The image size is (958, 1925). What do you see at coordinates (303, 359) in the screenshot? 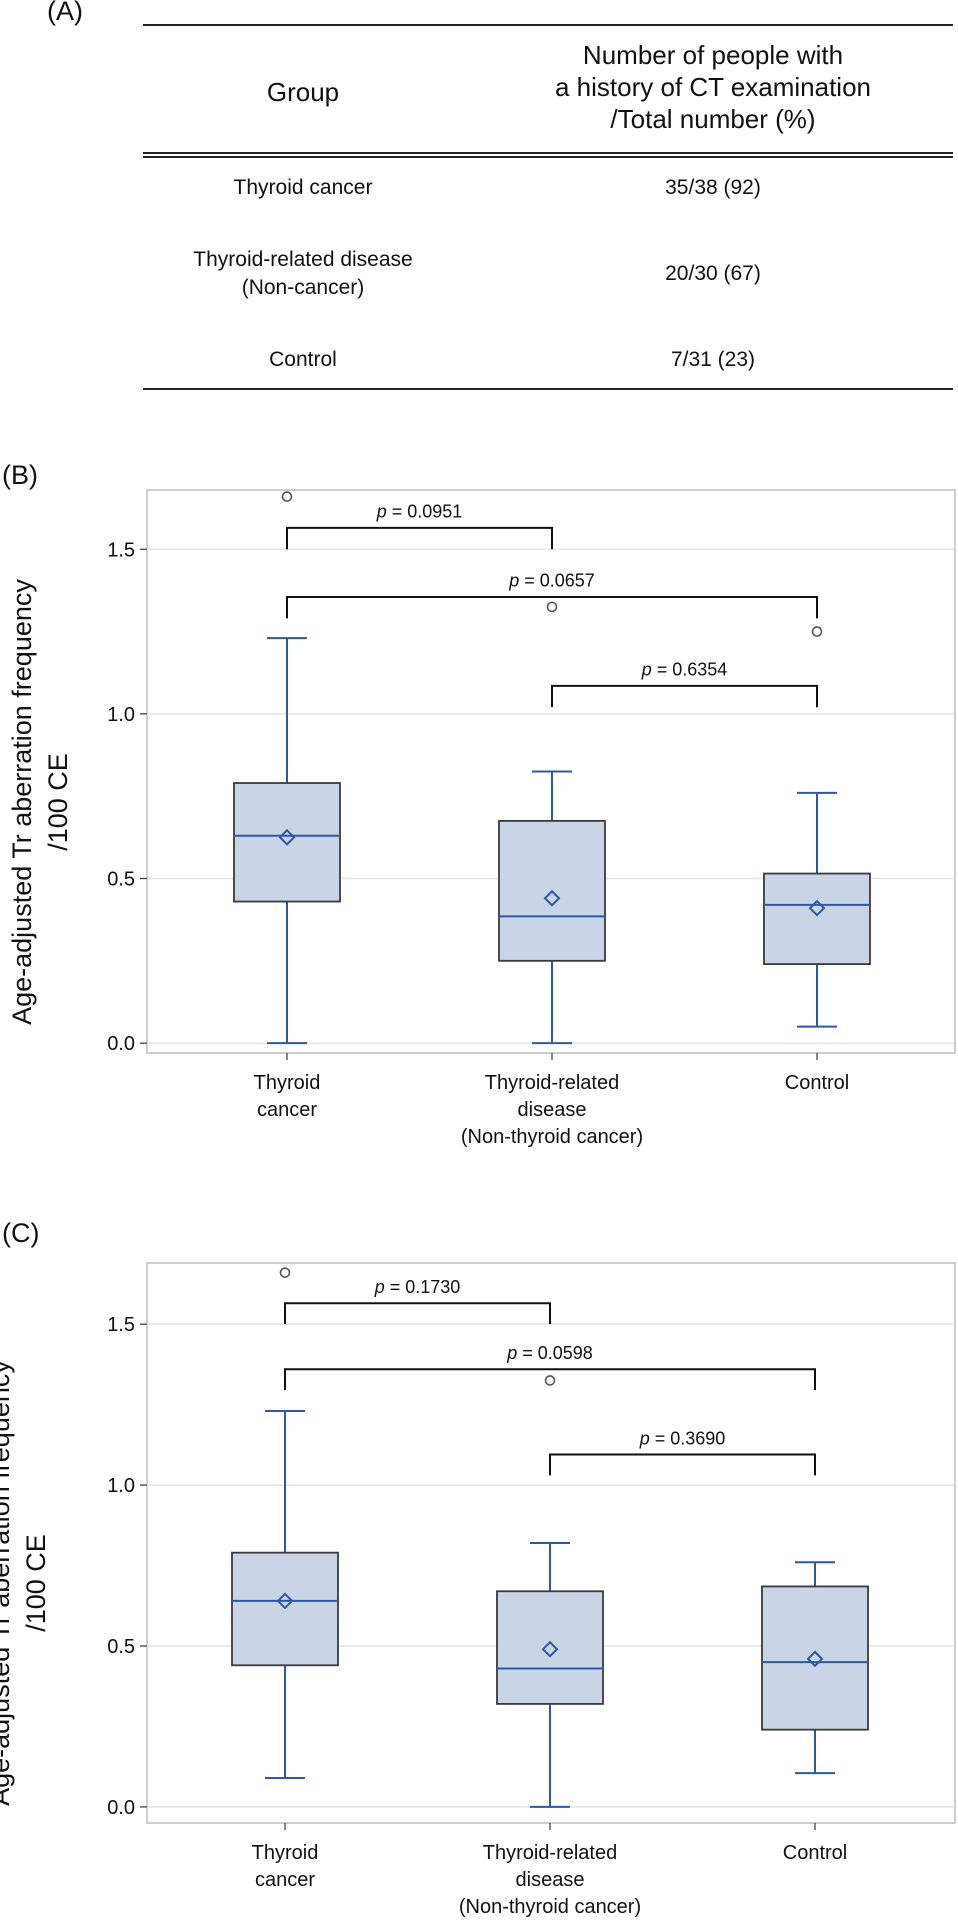
I see `table-row-group: Control` at bounding box center [303, 359].